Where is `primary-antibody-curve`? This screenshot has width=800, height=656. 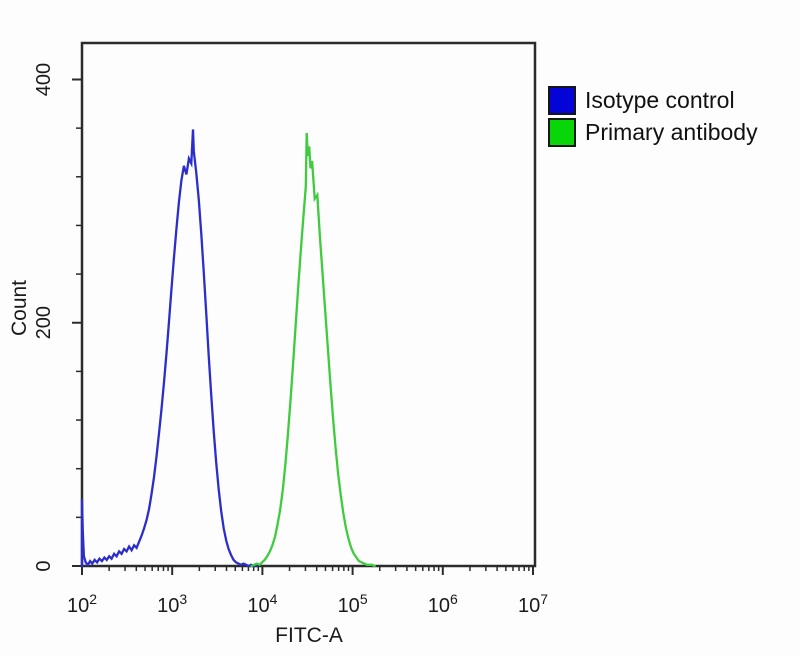 primary-antibody-curve is located at coordinates (313, 350).